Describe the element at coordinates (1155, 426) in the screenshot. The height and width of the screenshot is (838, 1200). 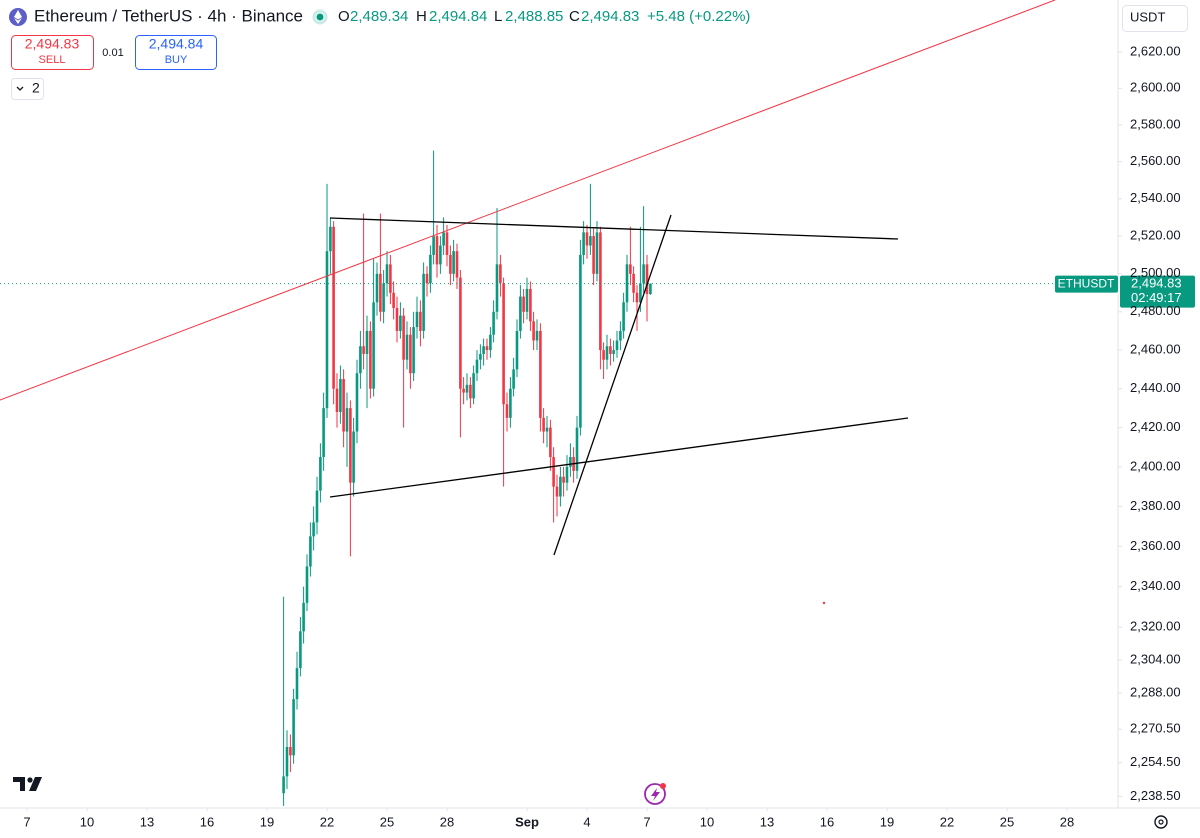
I see `y-tick-label: 2,420.00` at that location.